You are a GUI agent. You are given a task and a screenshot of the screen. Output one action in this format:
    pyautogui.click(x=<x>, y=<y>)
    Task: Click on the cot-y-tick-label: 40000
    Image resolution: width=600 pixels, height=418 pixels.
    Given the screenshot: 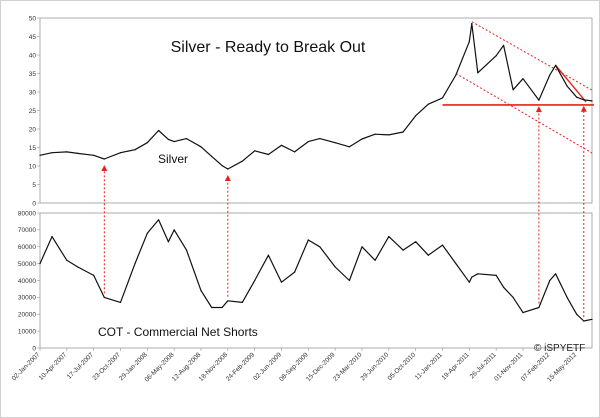 What is the action you would take?
    pyautogui.click(x=27, y=281)
    